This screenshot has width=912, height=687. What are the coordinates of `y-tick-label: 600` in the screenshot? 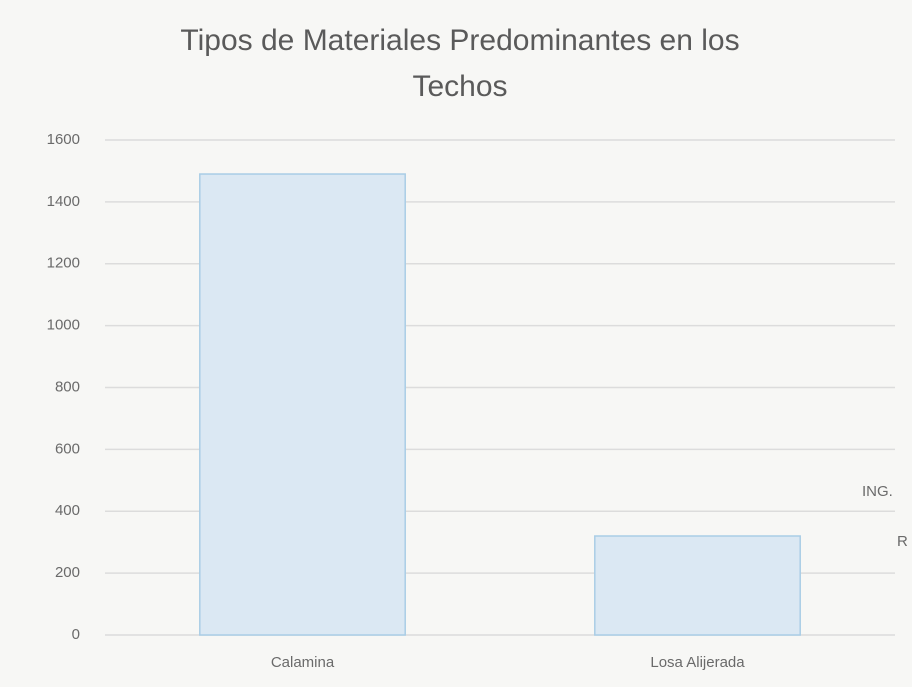 It's located at (67, 448).